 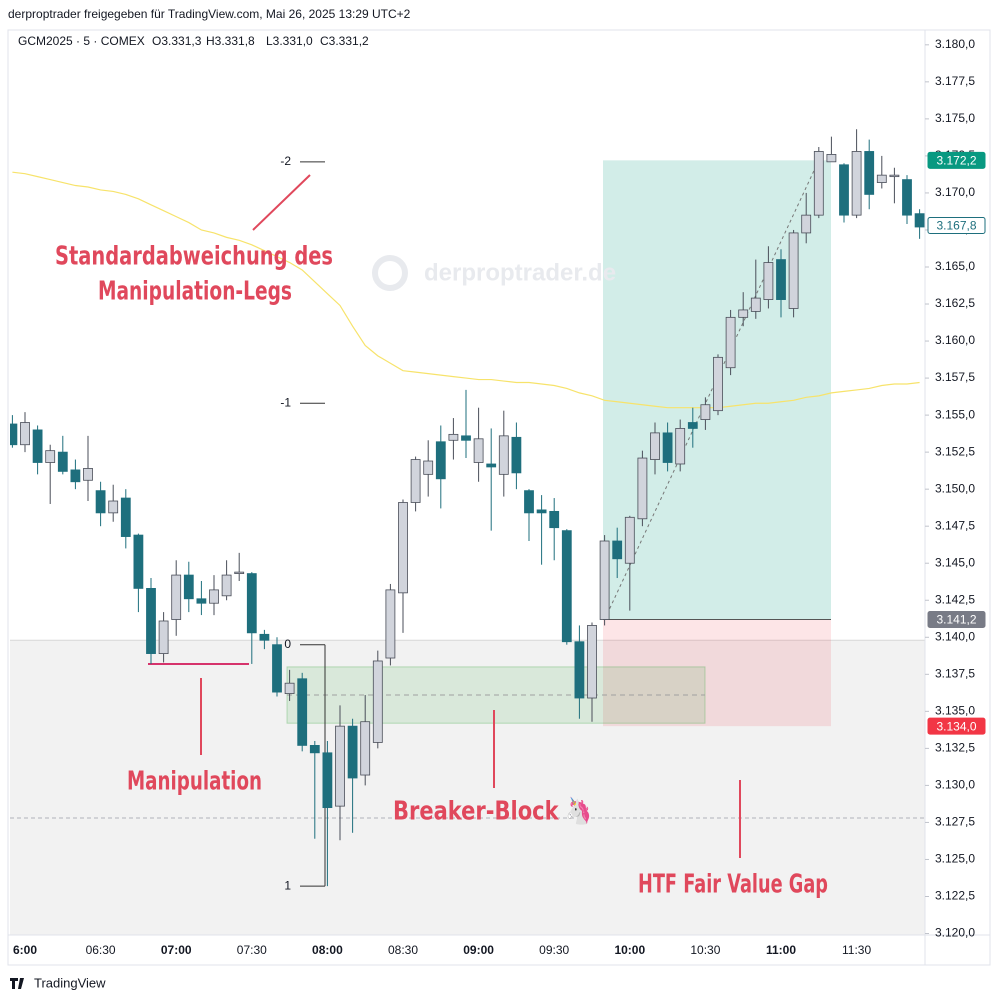 What do you see at coordinates (956, 620) in the screenshot?
I see `price-label: 3.141,2` at bounding box center [956, 620].